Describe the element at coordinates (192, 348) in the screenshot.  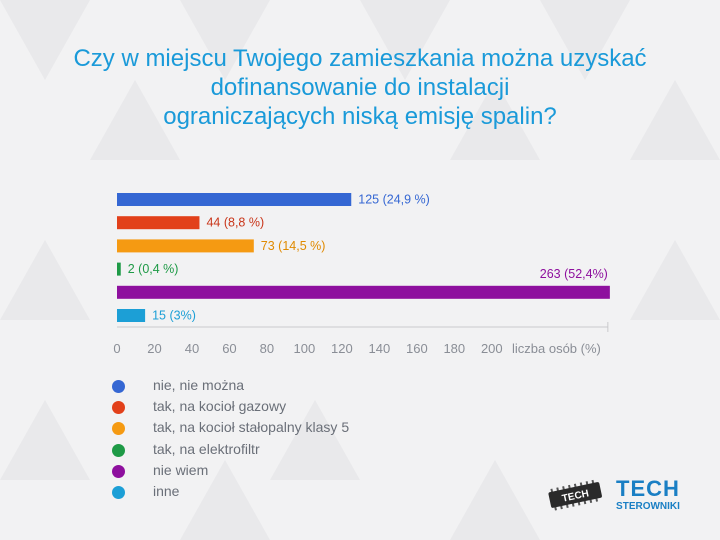
I see `x-tick-label: 40` at that location.